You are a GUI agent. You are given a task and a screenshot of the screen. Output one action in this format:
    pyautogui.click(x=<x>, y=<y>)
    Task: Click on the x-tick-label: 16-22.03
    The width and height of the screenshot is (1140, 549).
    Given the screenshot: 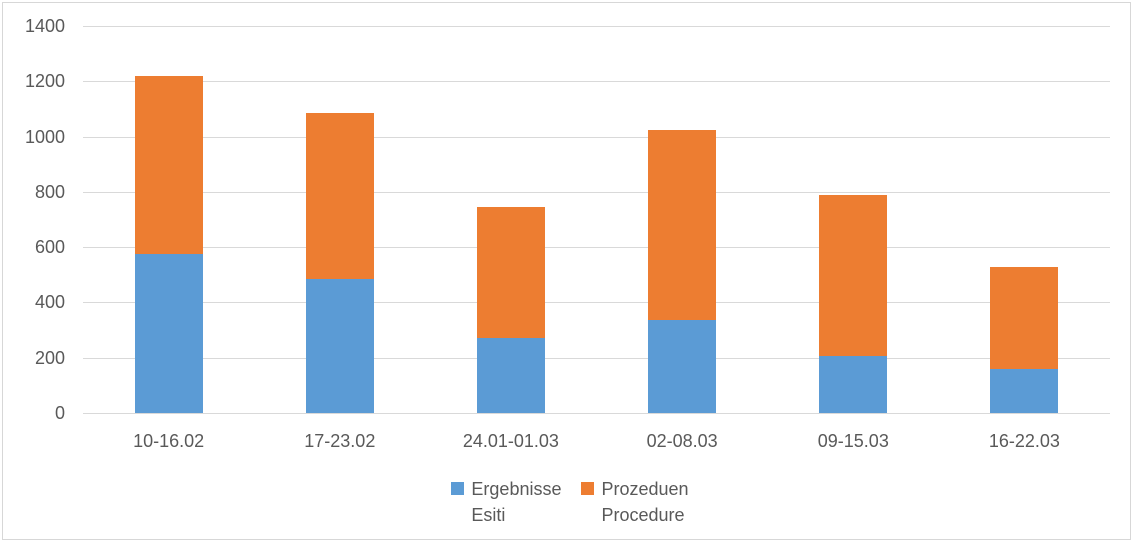 What is the action you would take?
    pyautogui.click(x=1024, y=441)
    